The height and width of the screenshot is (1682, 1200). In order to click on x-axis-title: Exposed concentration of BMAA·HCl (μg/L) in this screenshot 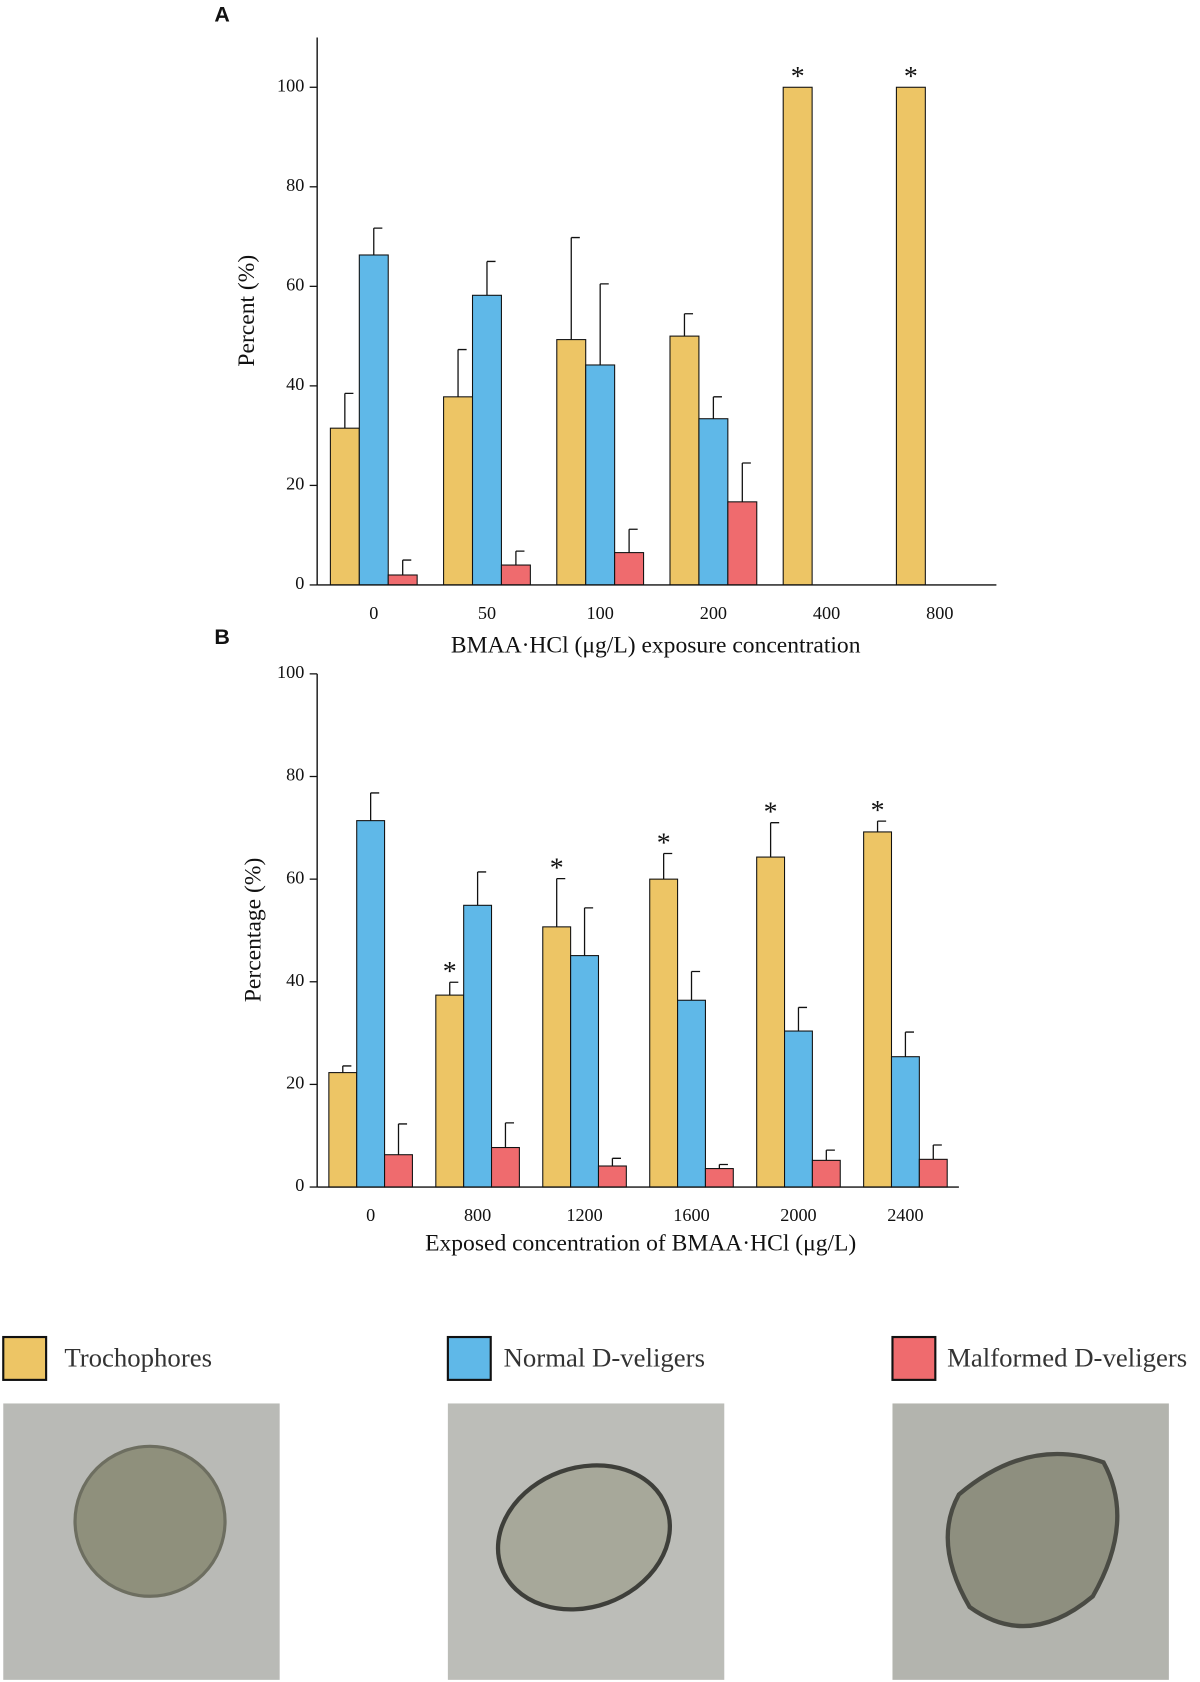, I will do `click(640, 1243)`.